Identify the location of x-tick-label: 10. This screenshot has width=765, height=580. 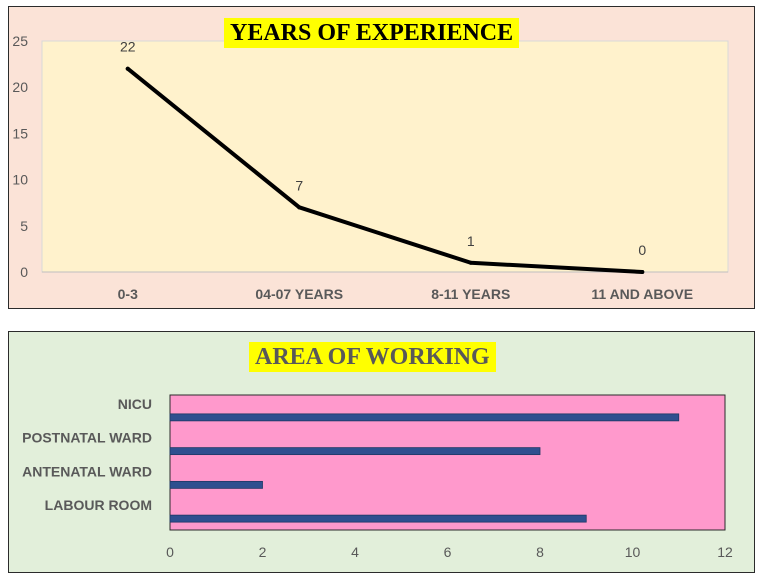
(633, 552).